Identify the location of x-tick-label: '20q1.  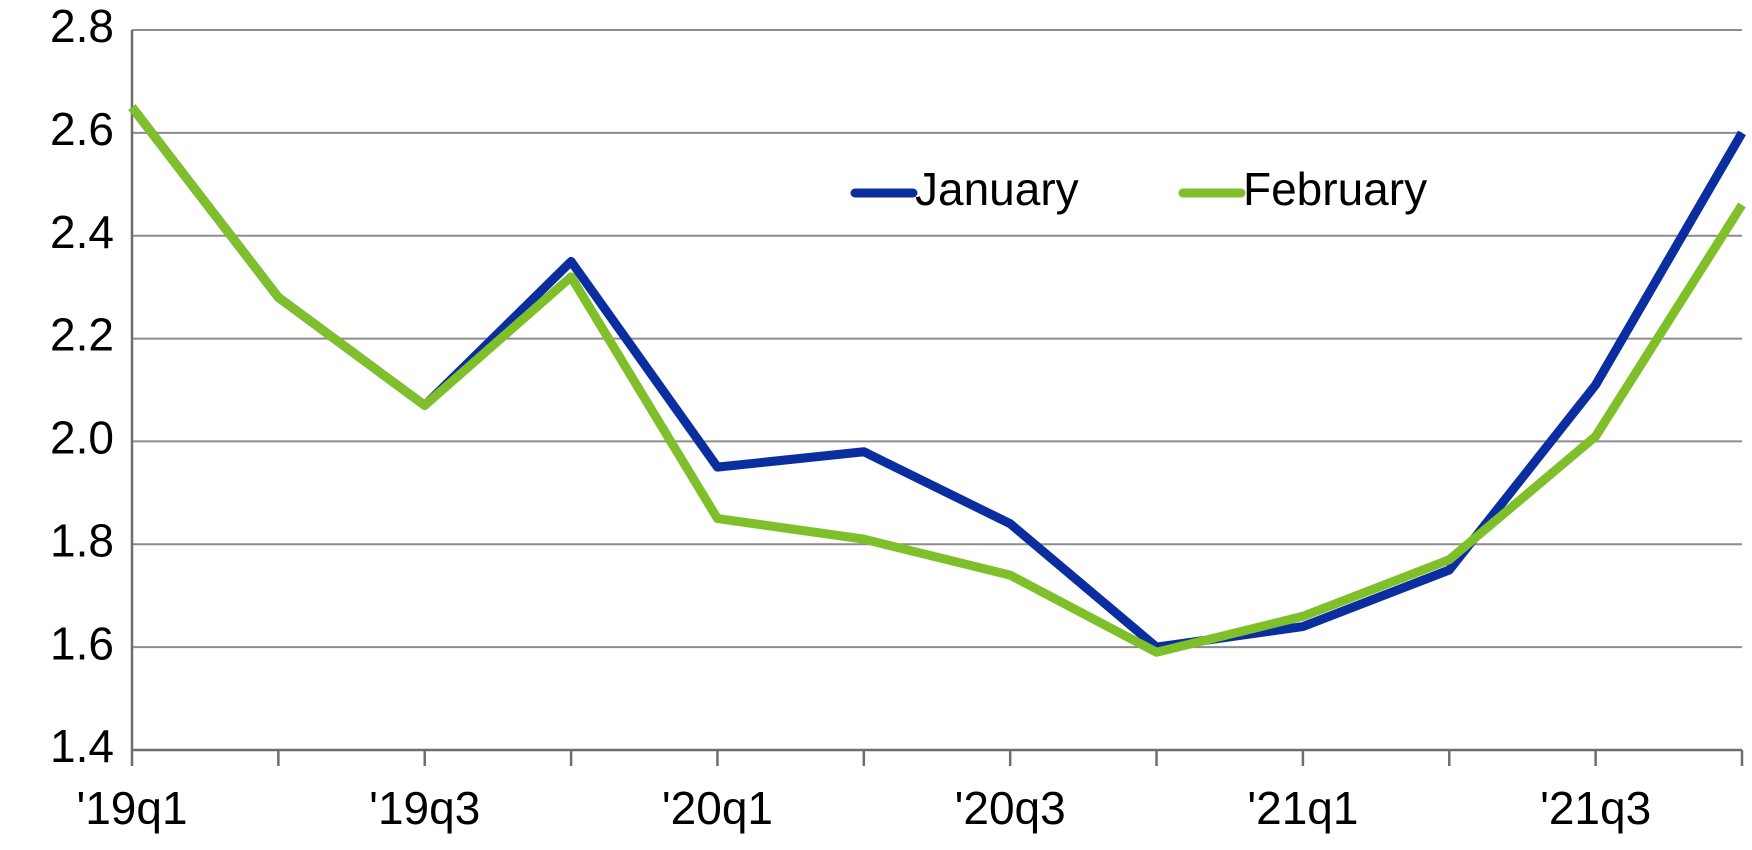
(717, 808).